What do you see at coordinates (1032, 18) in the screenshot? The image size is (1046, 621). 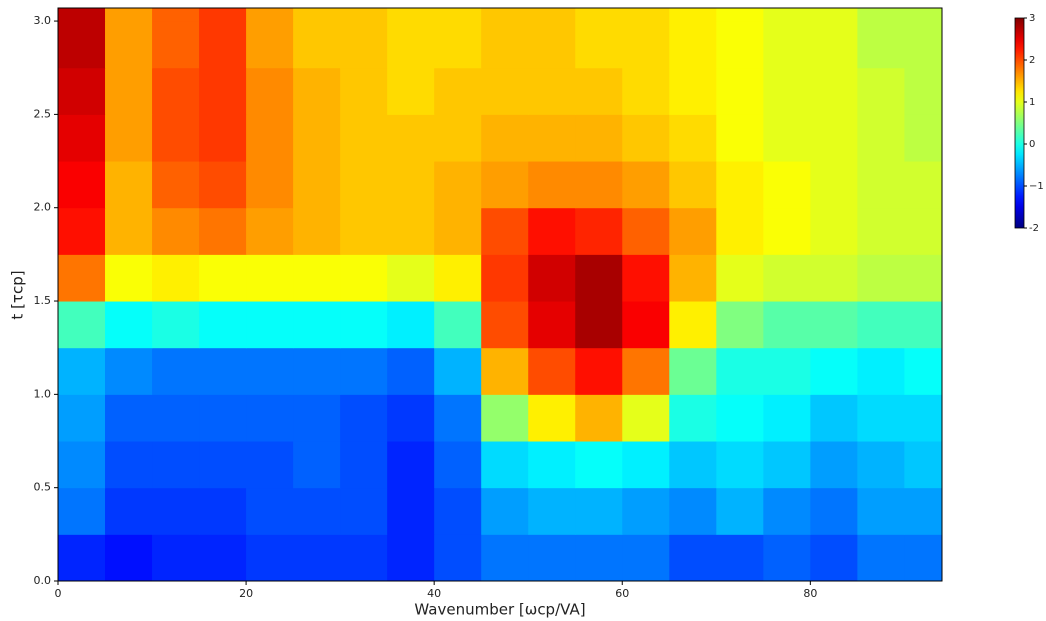 I see `colorbar-tick-label: 3` at bounding box center [1032, 18].